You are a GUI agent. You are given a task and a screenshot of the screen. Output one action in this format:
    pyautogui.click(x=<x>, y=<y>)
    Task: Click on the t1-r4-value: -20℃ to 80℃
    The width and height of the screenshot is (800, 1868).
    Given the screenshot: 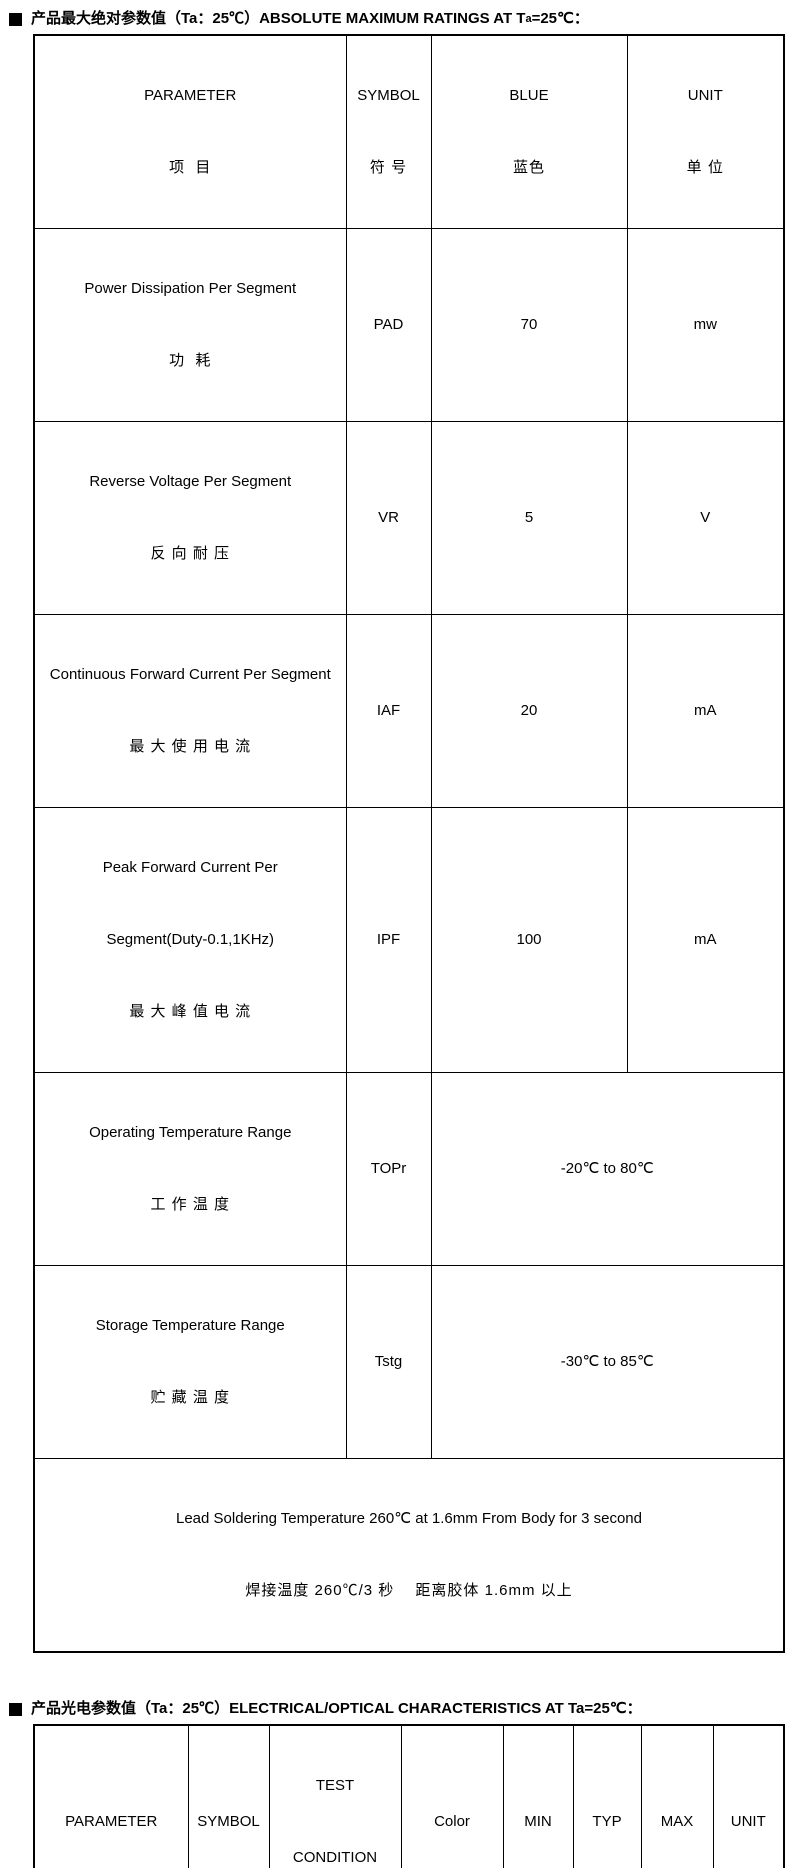 What is the action you would take?
    pyautogui.click(x=607, y=1169)
    